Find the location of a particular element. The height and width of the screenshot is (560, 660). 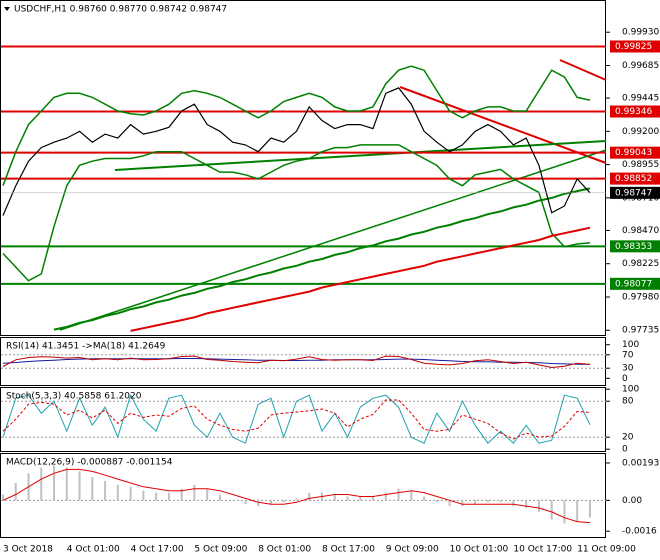

rsi-panel is located at coordinates (303, 361).